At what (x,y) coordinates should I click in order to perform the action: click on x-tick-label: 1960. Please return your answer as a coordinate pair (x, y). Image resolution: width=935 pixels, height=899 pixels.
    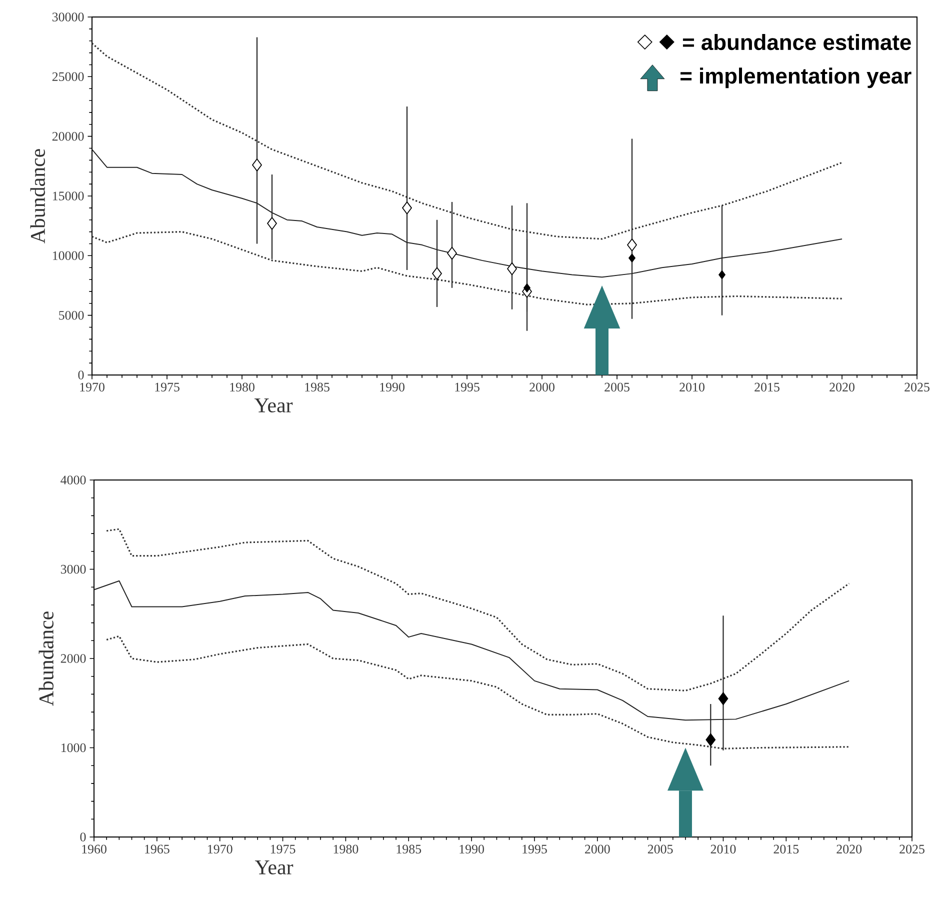
    Looking at the image, I should click on (94, 849).